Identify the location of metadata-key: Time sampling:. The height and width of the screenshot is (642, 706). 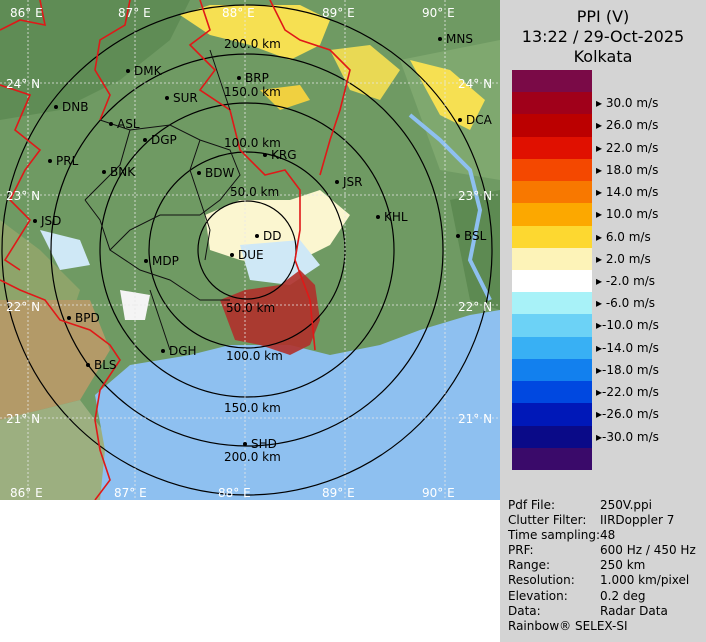
(554, 535).